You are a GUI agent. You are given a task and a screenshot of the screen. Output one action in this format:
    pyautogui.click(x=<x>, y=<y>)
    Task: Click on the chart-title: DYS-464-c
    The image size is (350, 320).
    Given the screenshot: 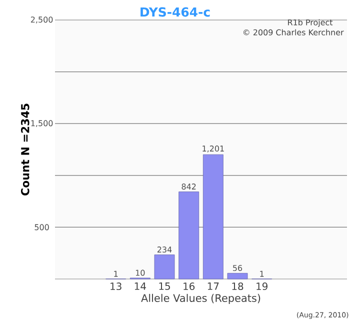 What is the action you would take?
    pyautogui.click(x=175, y=12)
    